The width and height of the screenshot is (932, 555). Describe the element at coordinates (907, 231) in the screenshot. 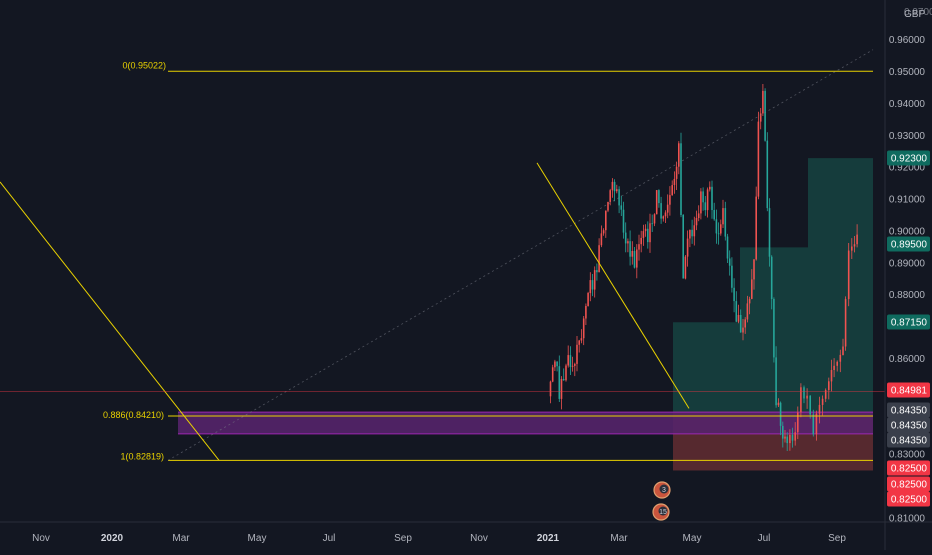

I see `price-tick-label: 0.90000` at that location.